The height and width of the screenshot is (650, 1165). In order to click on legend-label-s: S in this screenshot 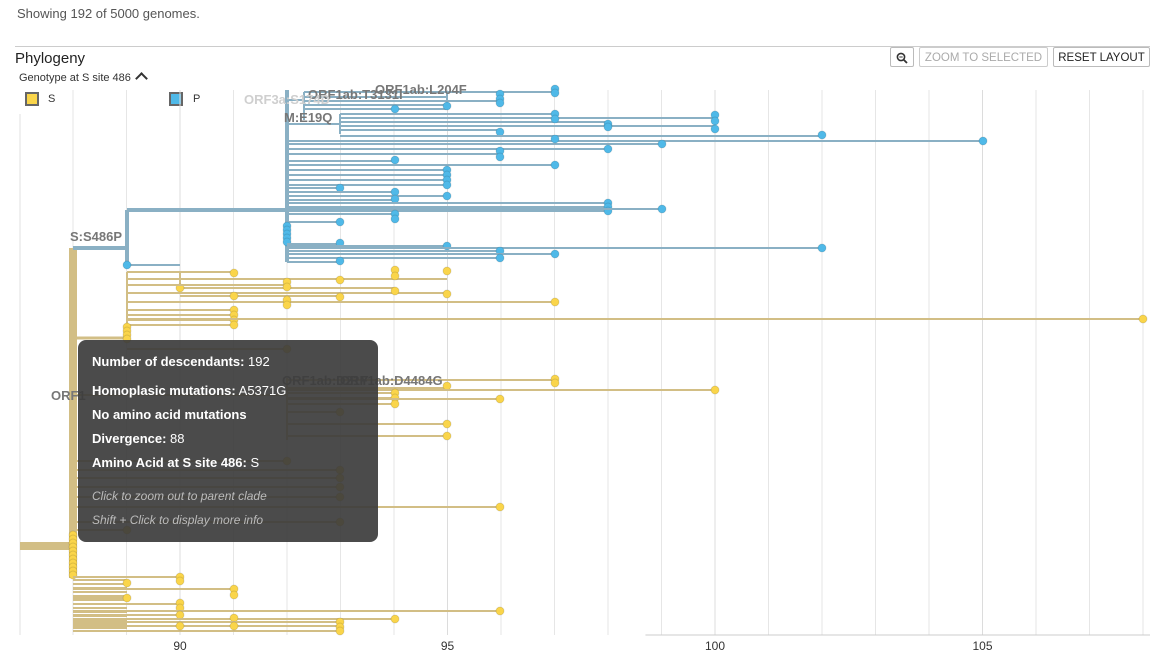, I will do `click(52, 99)`.